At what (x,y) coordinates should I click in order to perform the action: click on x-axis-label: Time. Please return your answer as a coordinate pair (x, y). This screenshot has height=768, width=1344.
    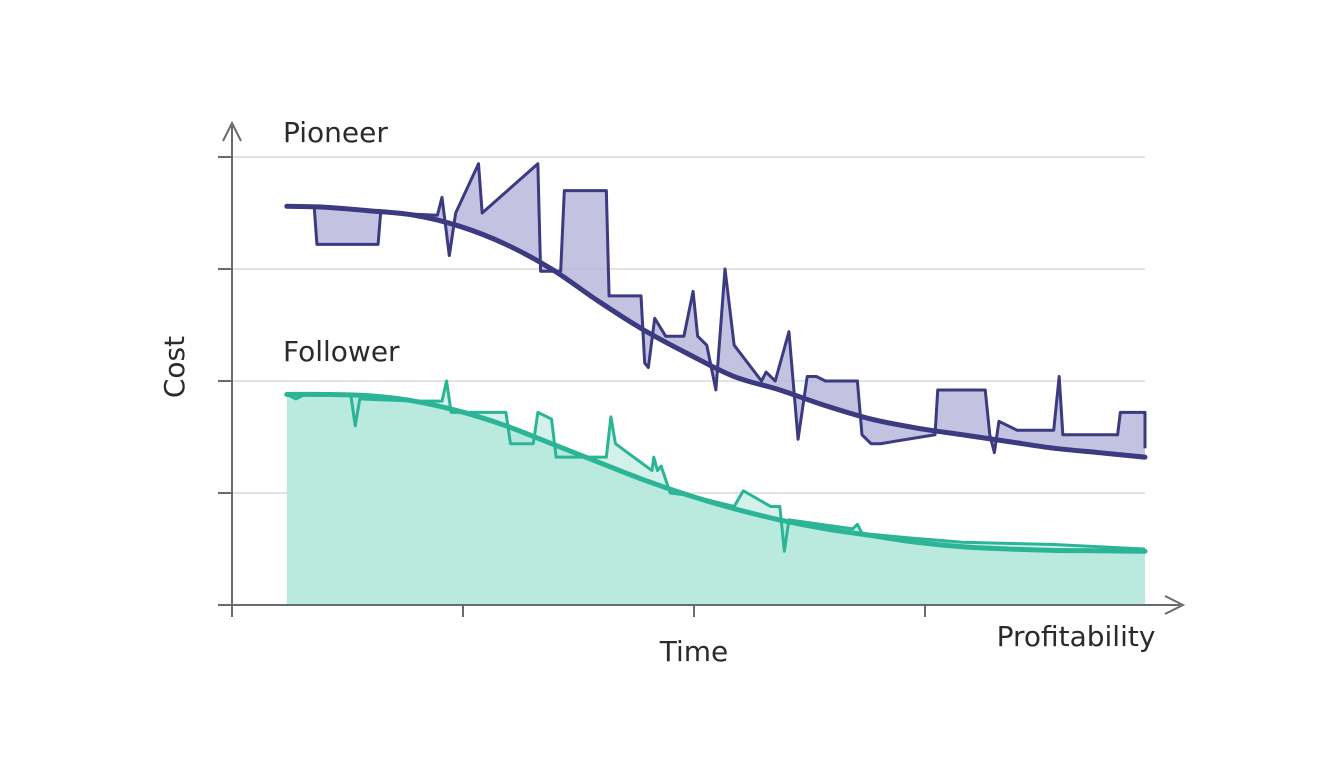
    Looking at the image, I should click on (694, 651).